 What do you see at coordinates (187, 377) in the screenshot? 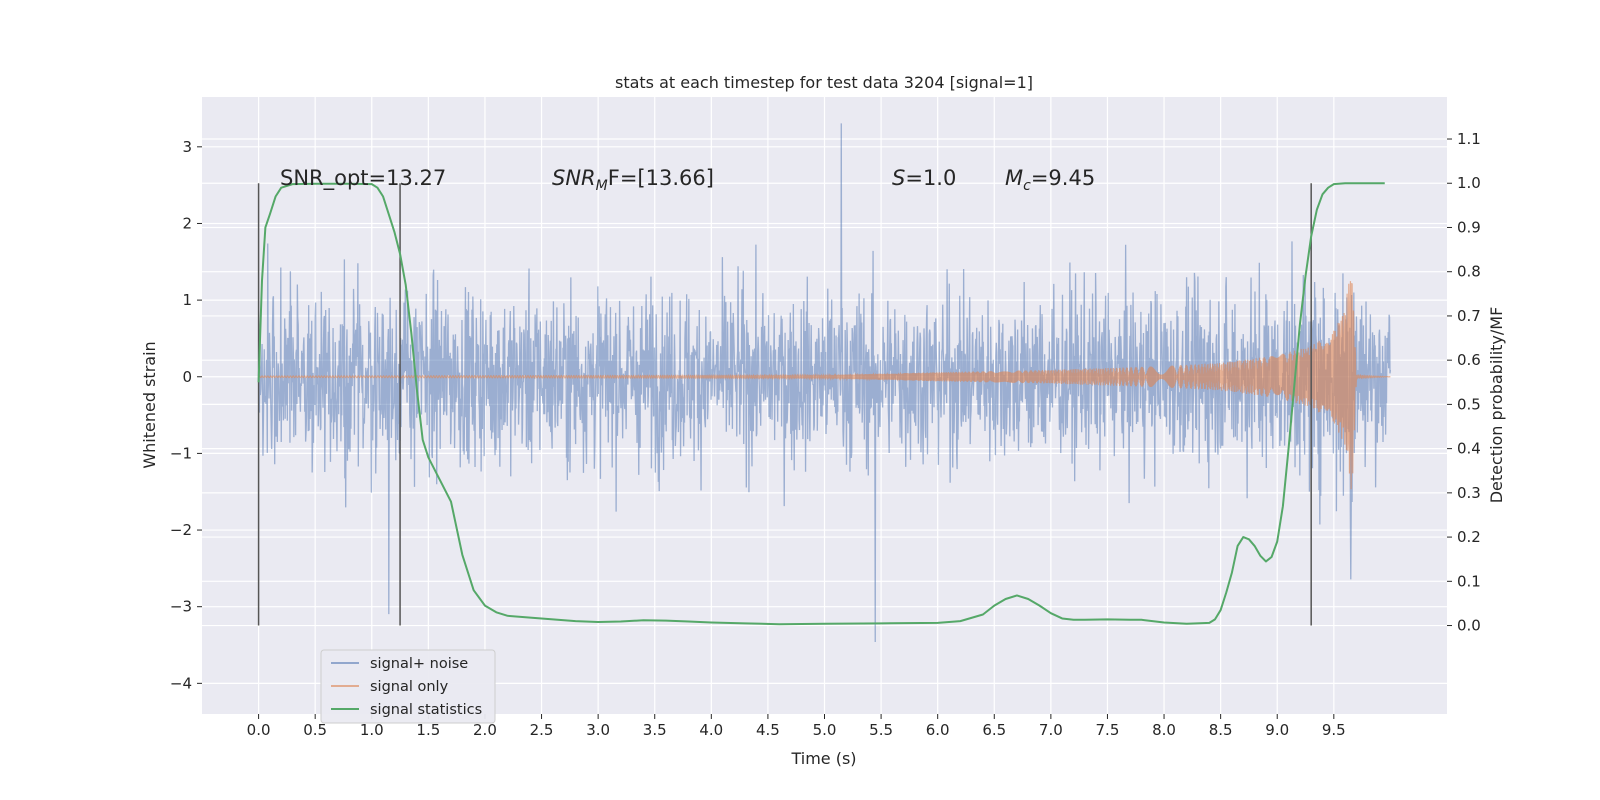
I see `y-left-tick-label: 0` at bounding box center [187, 377].